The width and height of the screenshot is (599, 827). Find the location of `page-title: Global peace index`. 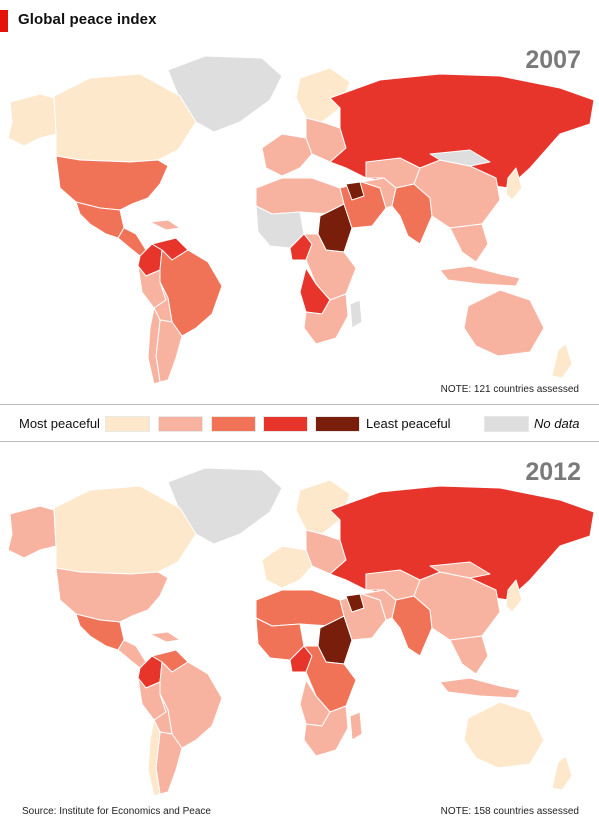

page-title: Global peace index is located at coordinates (87, 19).